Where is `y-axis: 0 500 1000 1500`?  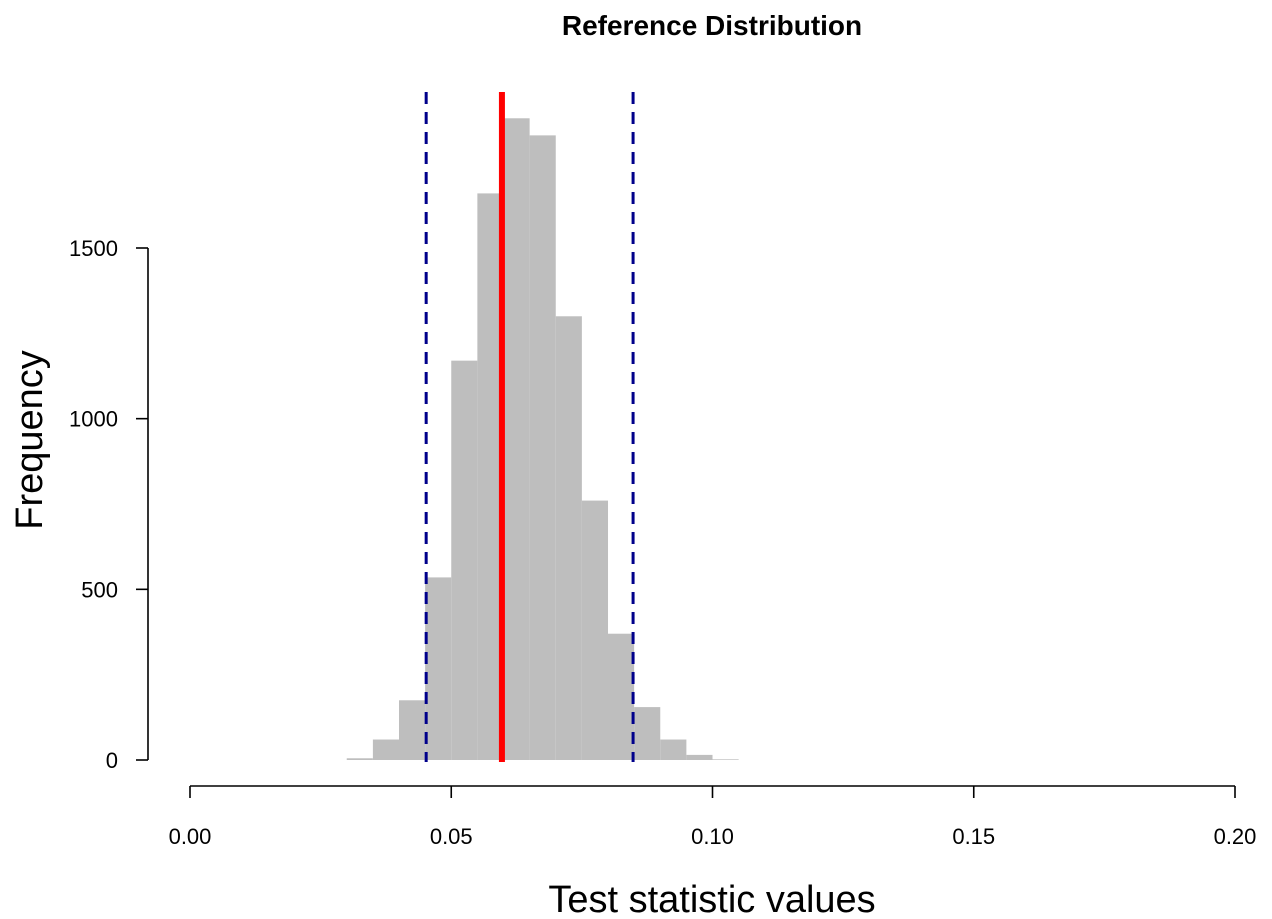
y-axis: 0 500 1000 1500 is located at coordinates (109, 504).